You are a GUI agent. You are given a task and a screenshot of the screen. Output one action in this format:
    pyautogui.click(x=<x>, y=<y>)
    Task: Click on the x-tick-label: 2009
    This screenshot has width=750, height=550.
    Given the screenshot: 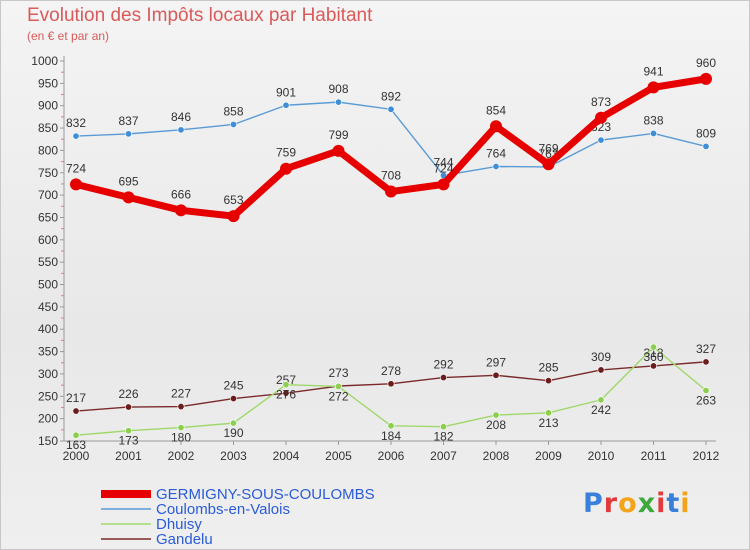 What is the action you would take?
    pyautogui.click(x=548, y=456)
    